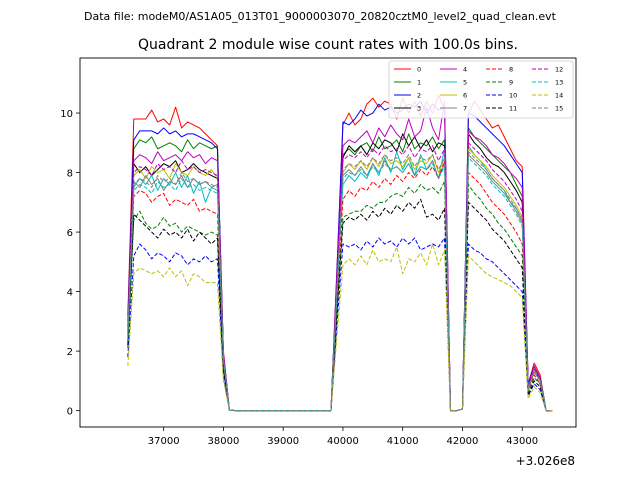 The image size is (640, 480). Describe the element at coordinates (419, 109) in the screenshot. I see `legend-label-3: 3` at that location.